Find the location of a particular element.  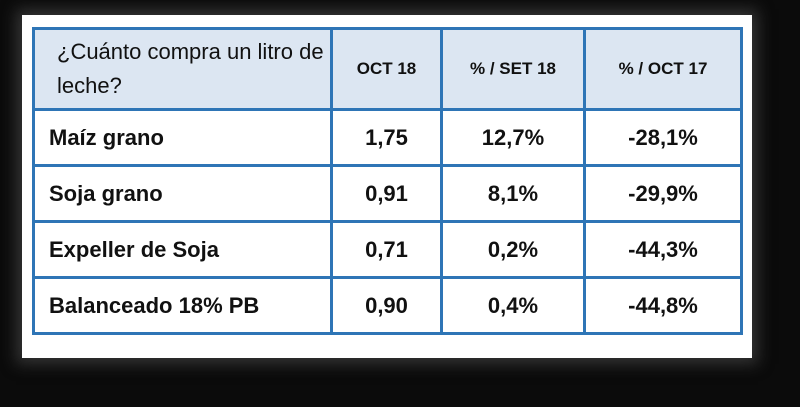

table-cell: Soja grano is located at coordinates (182, 193).